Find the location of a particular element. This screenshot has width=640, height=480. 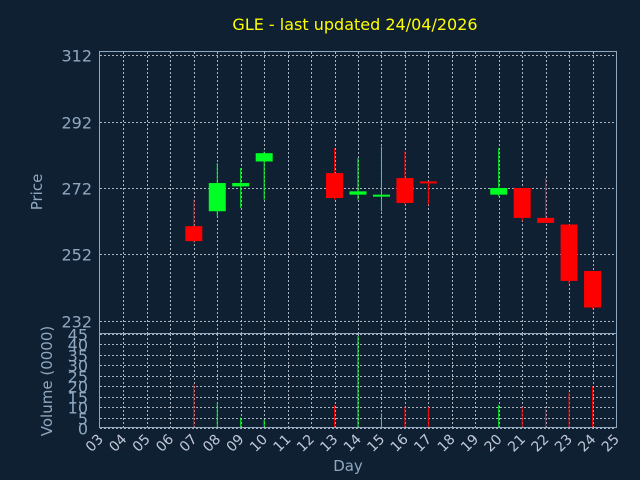

day-tick-label: 17 is located at coordinates (423, 444).